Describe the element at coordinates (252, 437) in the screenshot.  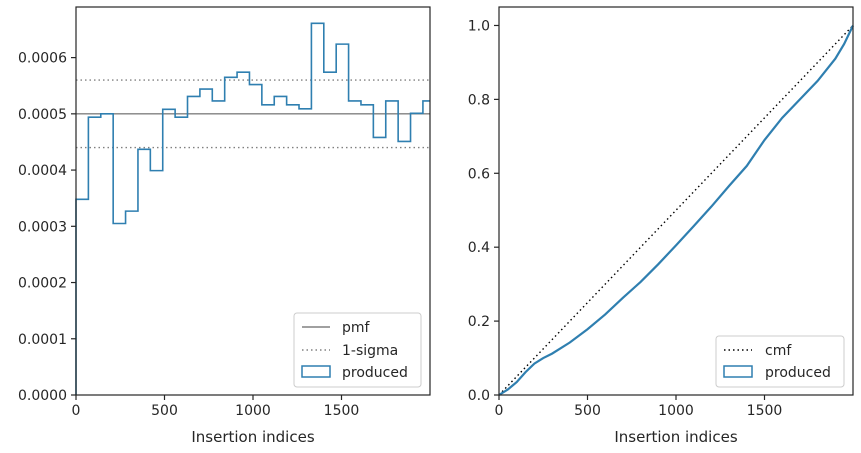
I see `histogram-x-axis-label: Insertion indices` at that location.